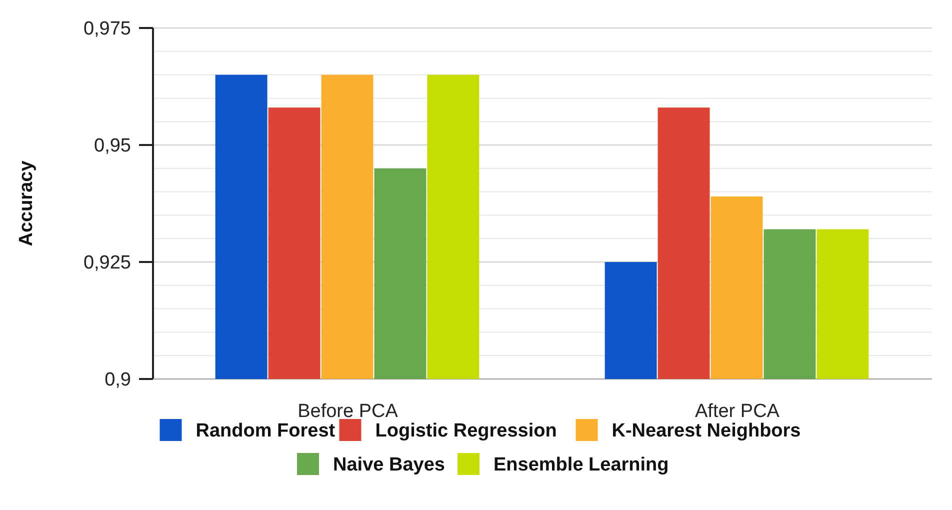 The width and height of the screenshot is (952, 510). I want to click on y-tick-label: 0,925, so click(107, 263).